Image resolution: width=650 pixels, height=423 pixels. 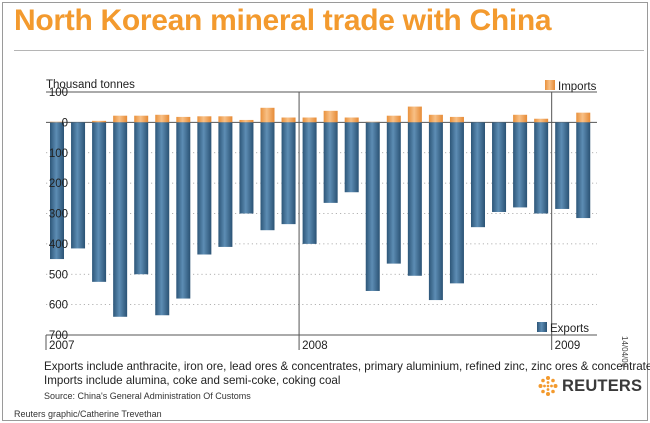 I want to click on legend-imports-swatch, so click(x=550, y=85).